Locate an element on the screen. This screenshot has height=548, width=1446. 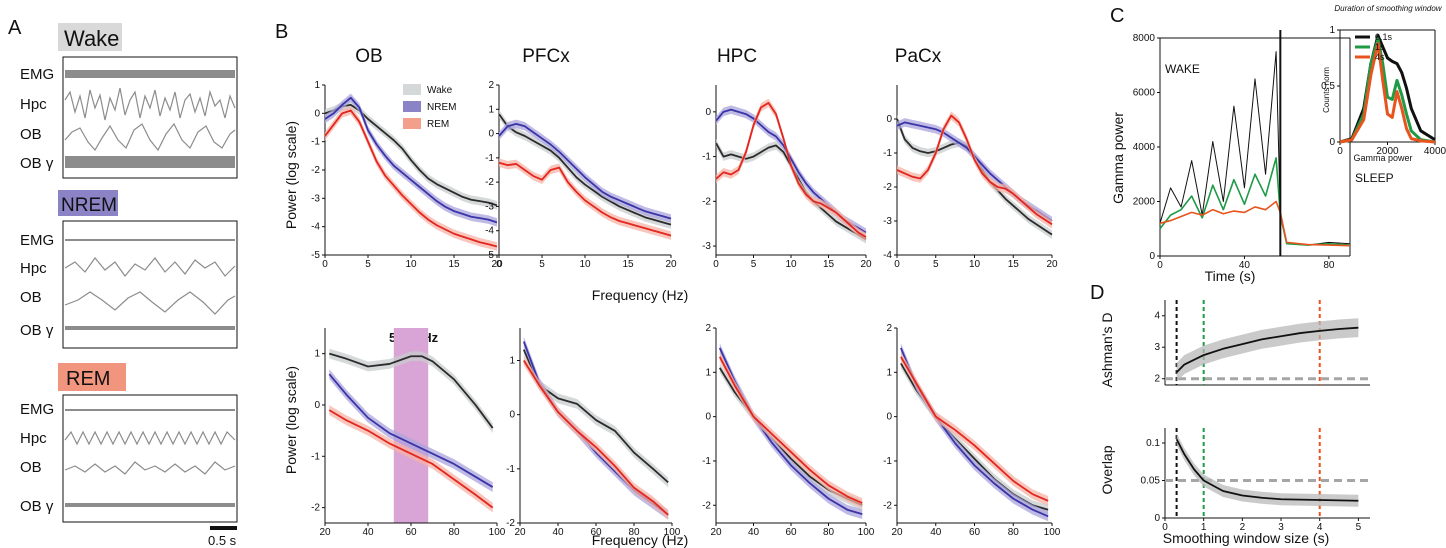
x-tick-label: 1 is located at coordinates (1204, 527).